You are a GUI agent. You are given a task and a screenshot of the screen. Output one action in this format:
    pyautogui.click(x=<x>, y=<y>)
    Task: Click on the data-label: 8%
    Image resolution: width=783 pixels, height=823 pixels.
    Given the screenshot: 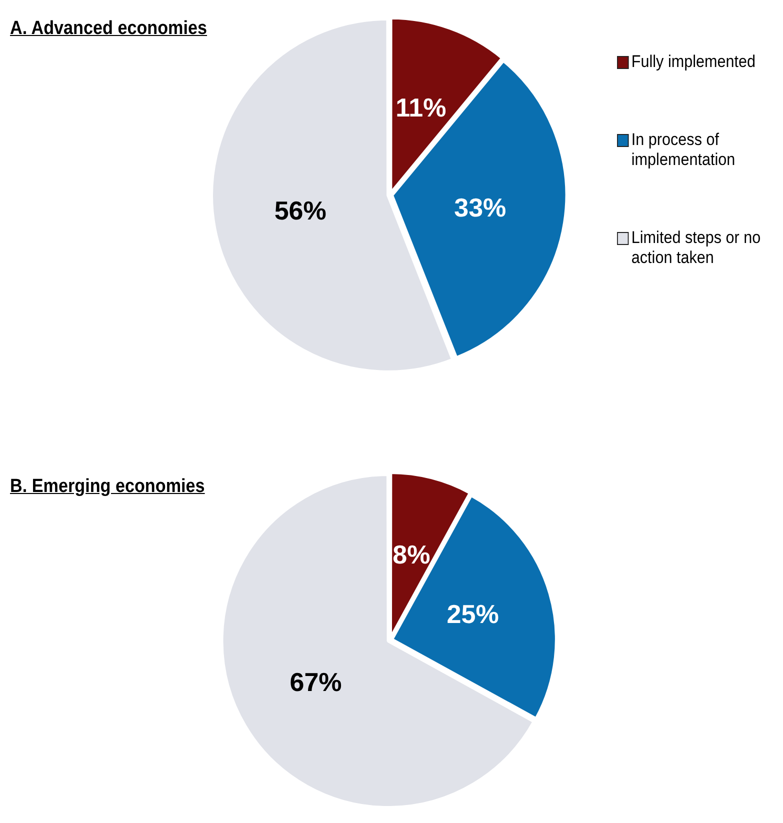 What is the action you would take?
    pyautogui.click(x=411, y=555)
    